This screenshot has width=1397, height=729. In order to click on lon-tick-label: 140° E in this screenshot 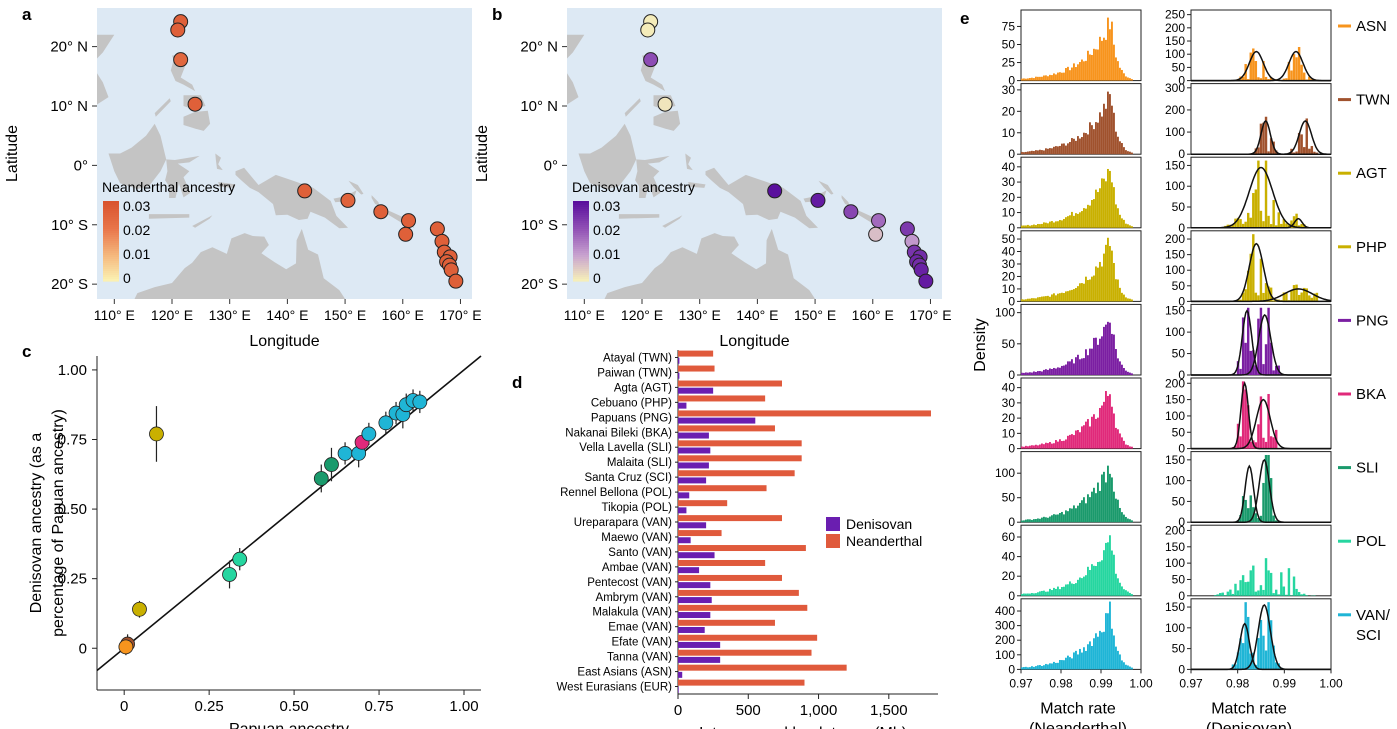, I will do `click(287, 315)`.